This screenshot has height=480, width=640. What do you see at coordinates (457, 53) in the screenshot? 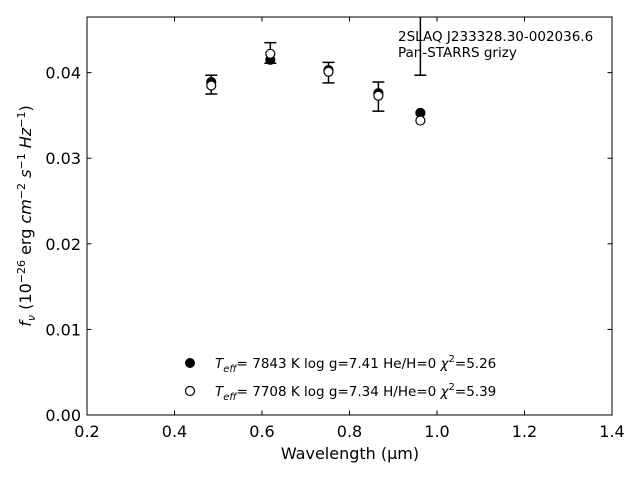
I see `survey-annotation: Pan-STARRS grizy` at bounding box center [457, 53].